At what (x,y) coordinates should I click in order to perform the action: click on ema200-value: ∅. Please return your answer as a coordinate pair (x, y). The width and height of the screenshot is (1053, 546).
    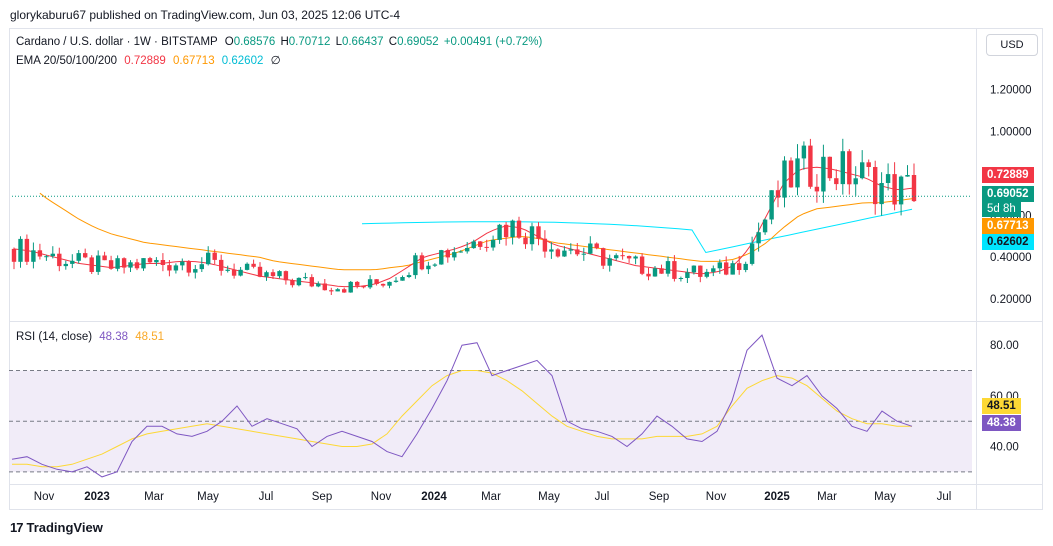
    Looking at the image, I should click on (275, 61).